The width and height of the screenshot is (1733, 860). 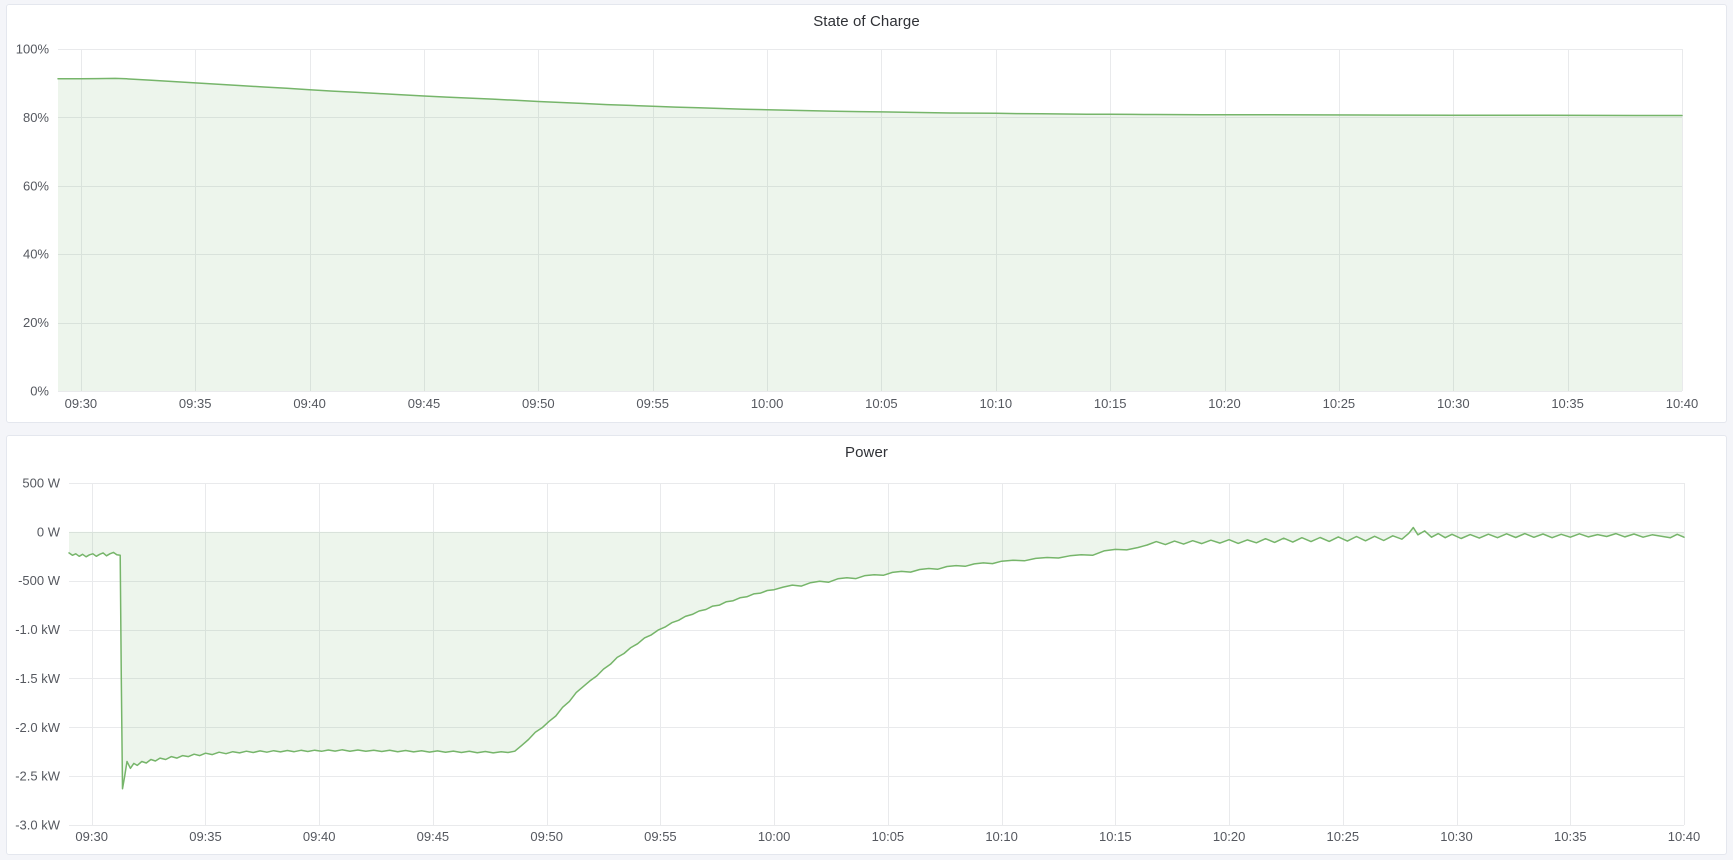 I want to click on y-tick-label: 0 W, so click(x=49, y=531).